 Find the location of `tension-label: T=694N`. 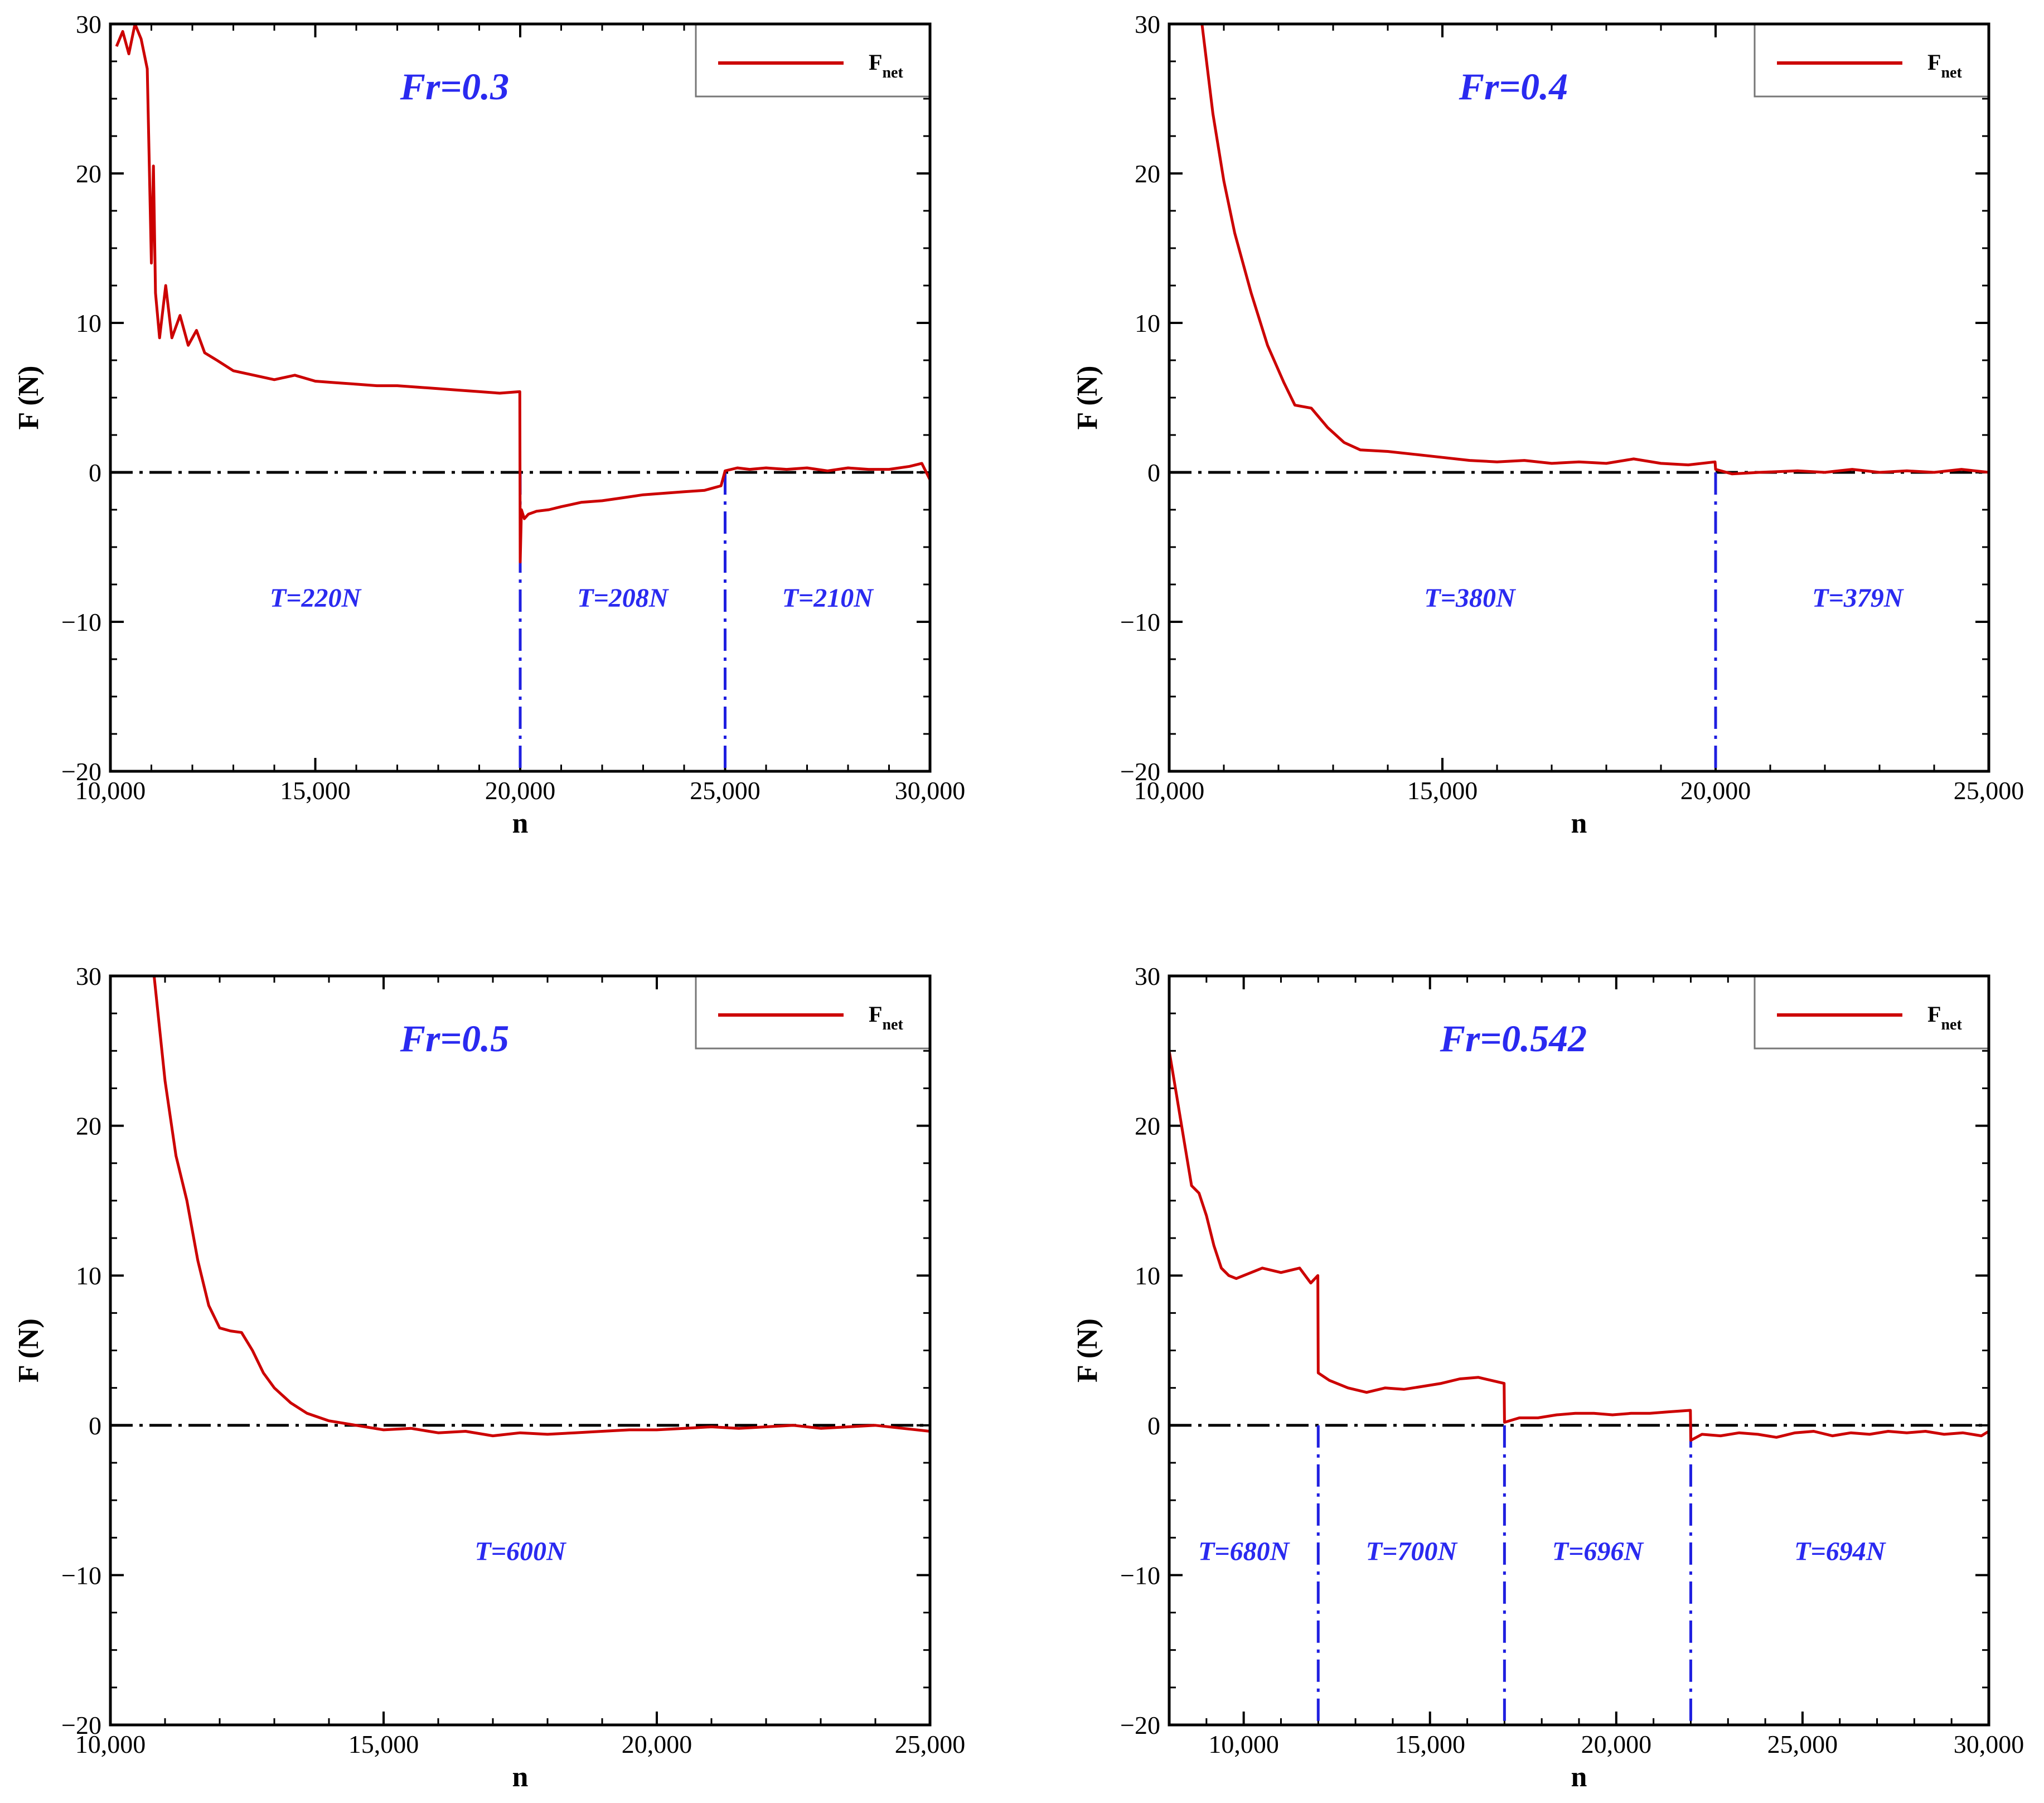

tension-label: T=694N is located at coordinates (1841, 1552).